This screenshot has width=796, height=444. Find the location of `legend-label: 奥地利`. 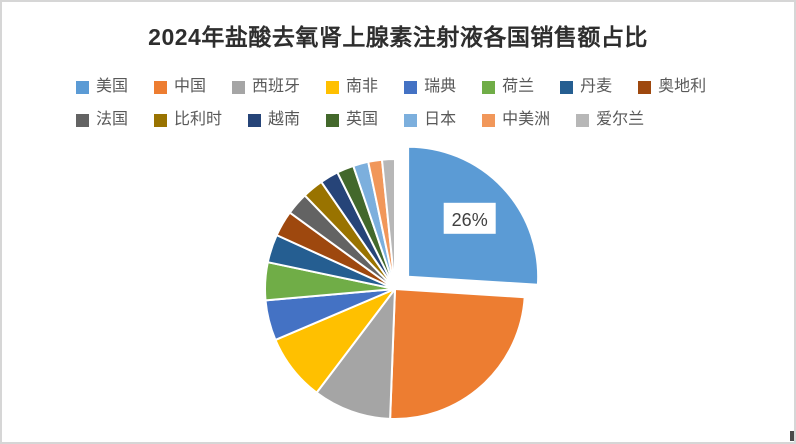

legend-label: 奥地利 is located at coordinates (682, 86).